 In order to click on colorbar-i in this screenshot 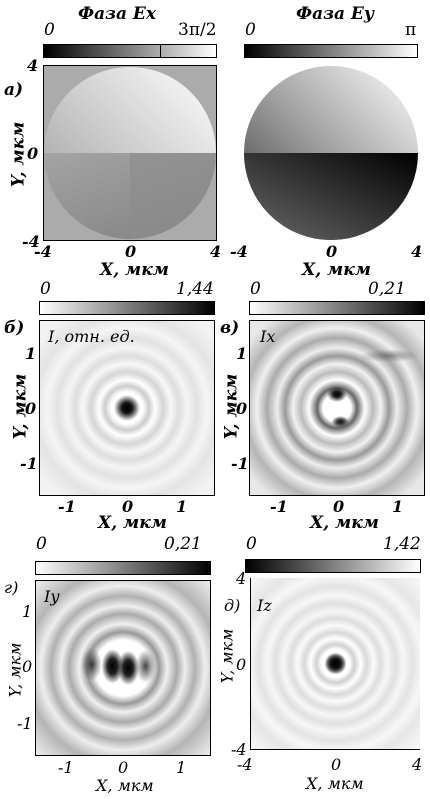, I will do `click(127, 308)`.